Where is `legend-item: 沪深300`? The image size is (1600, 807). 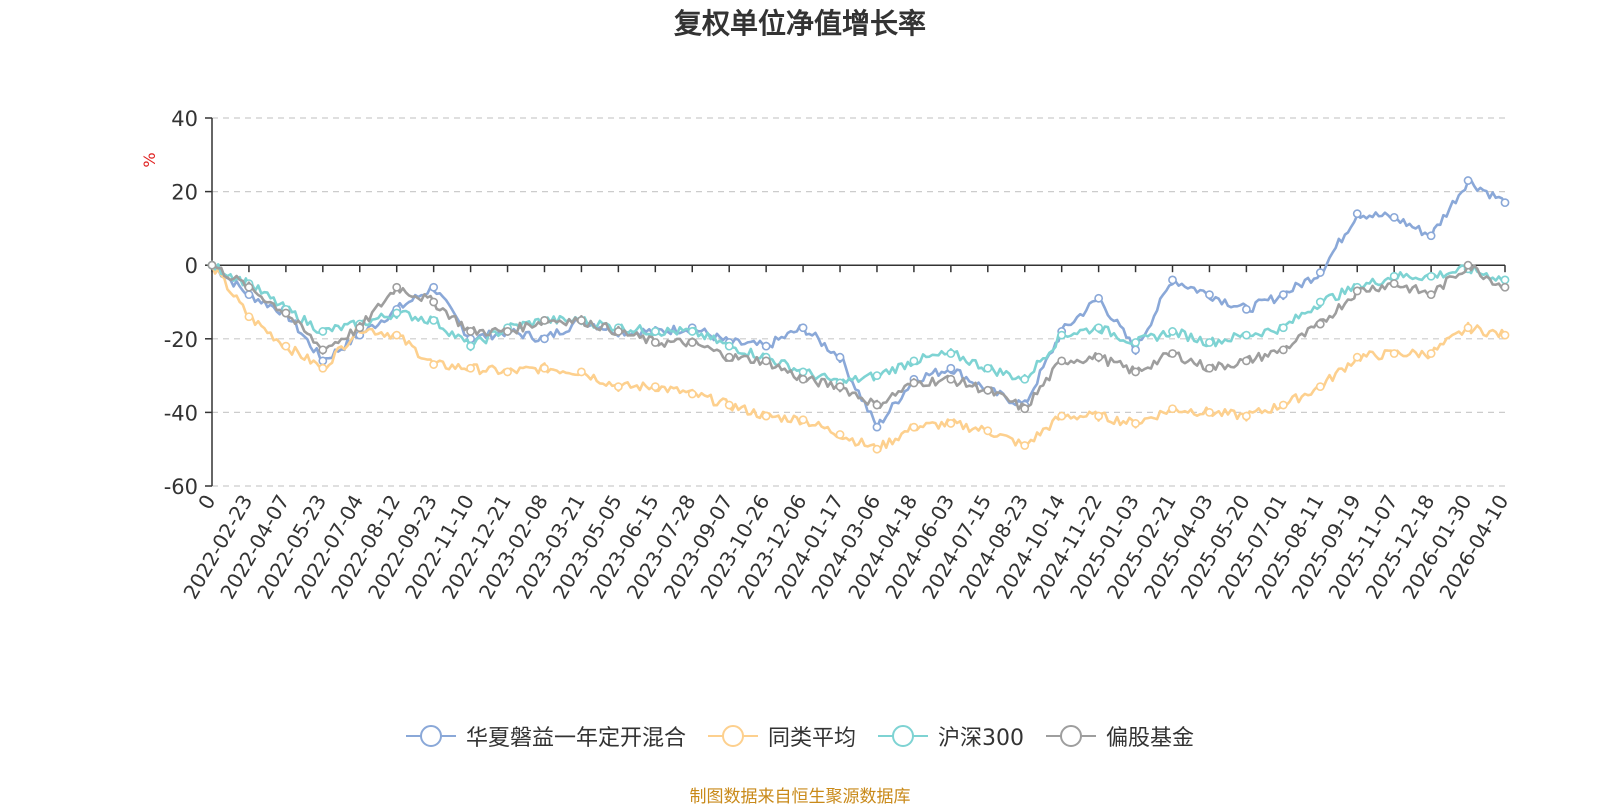 legend-item: 沪深300 is located at coordinates (951, 736).